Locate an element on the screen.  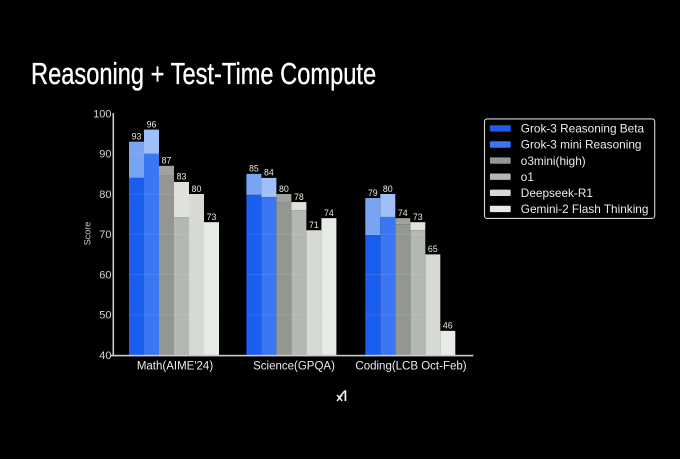
svg-text: 87 is located at coordinates (167, 161).